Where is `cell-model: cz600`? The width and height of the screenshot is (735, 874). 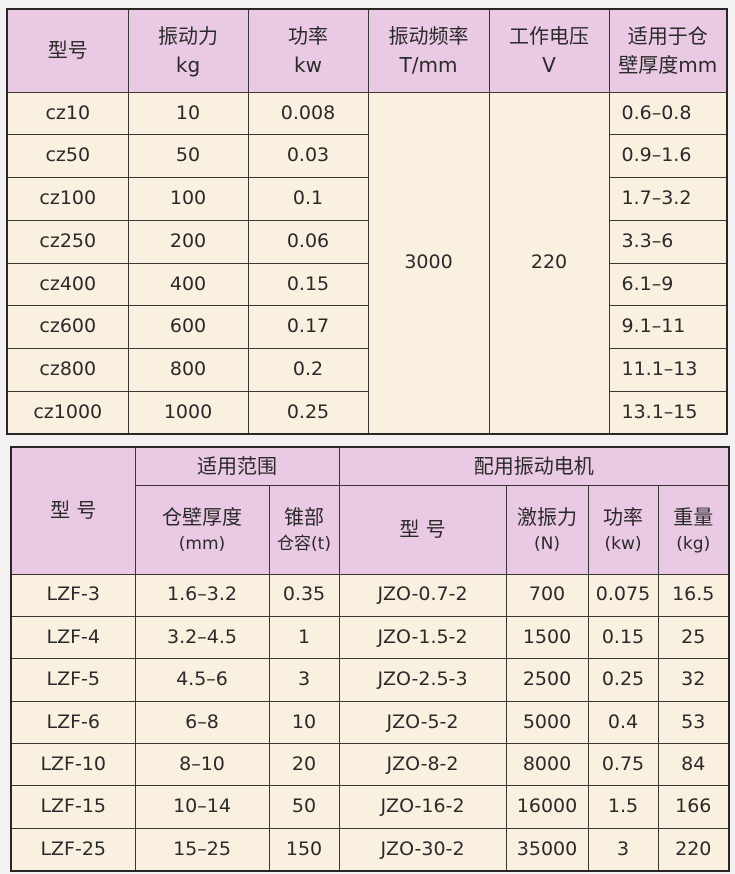 cell-model: cz600 is located at coordinates (67, 327).